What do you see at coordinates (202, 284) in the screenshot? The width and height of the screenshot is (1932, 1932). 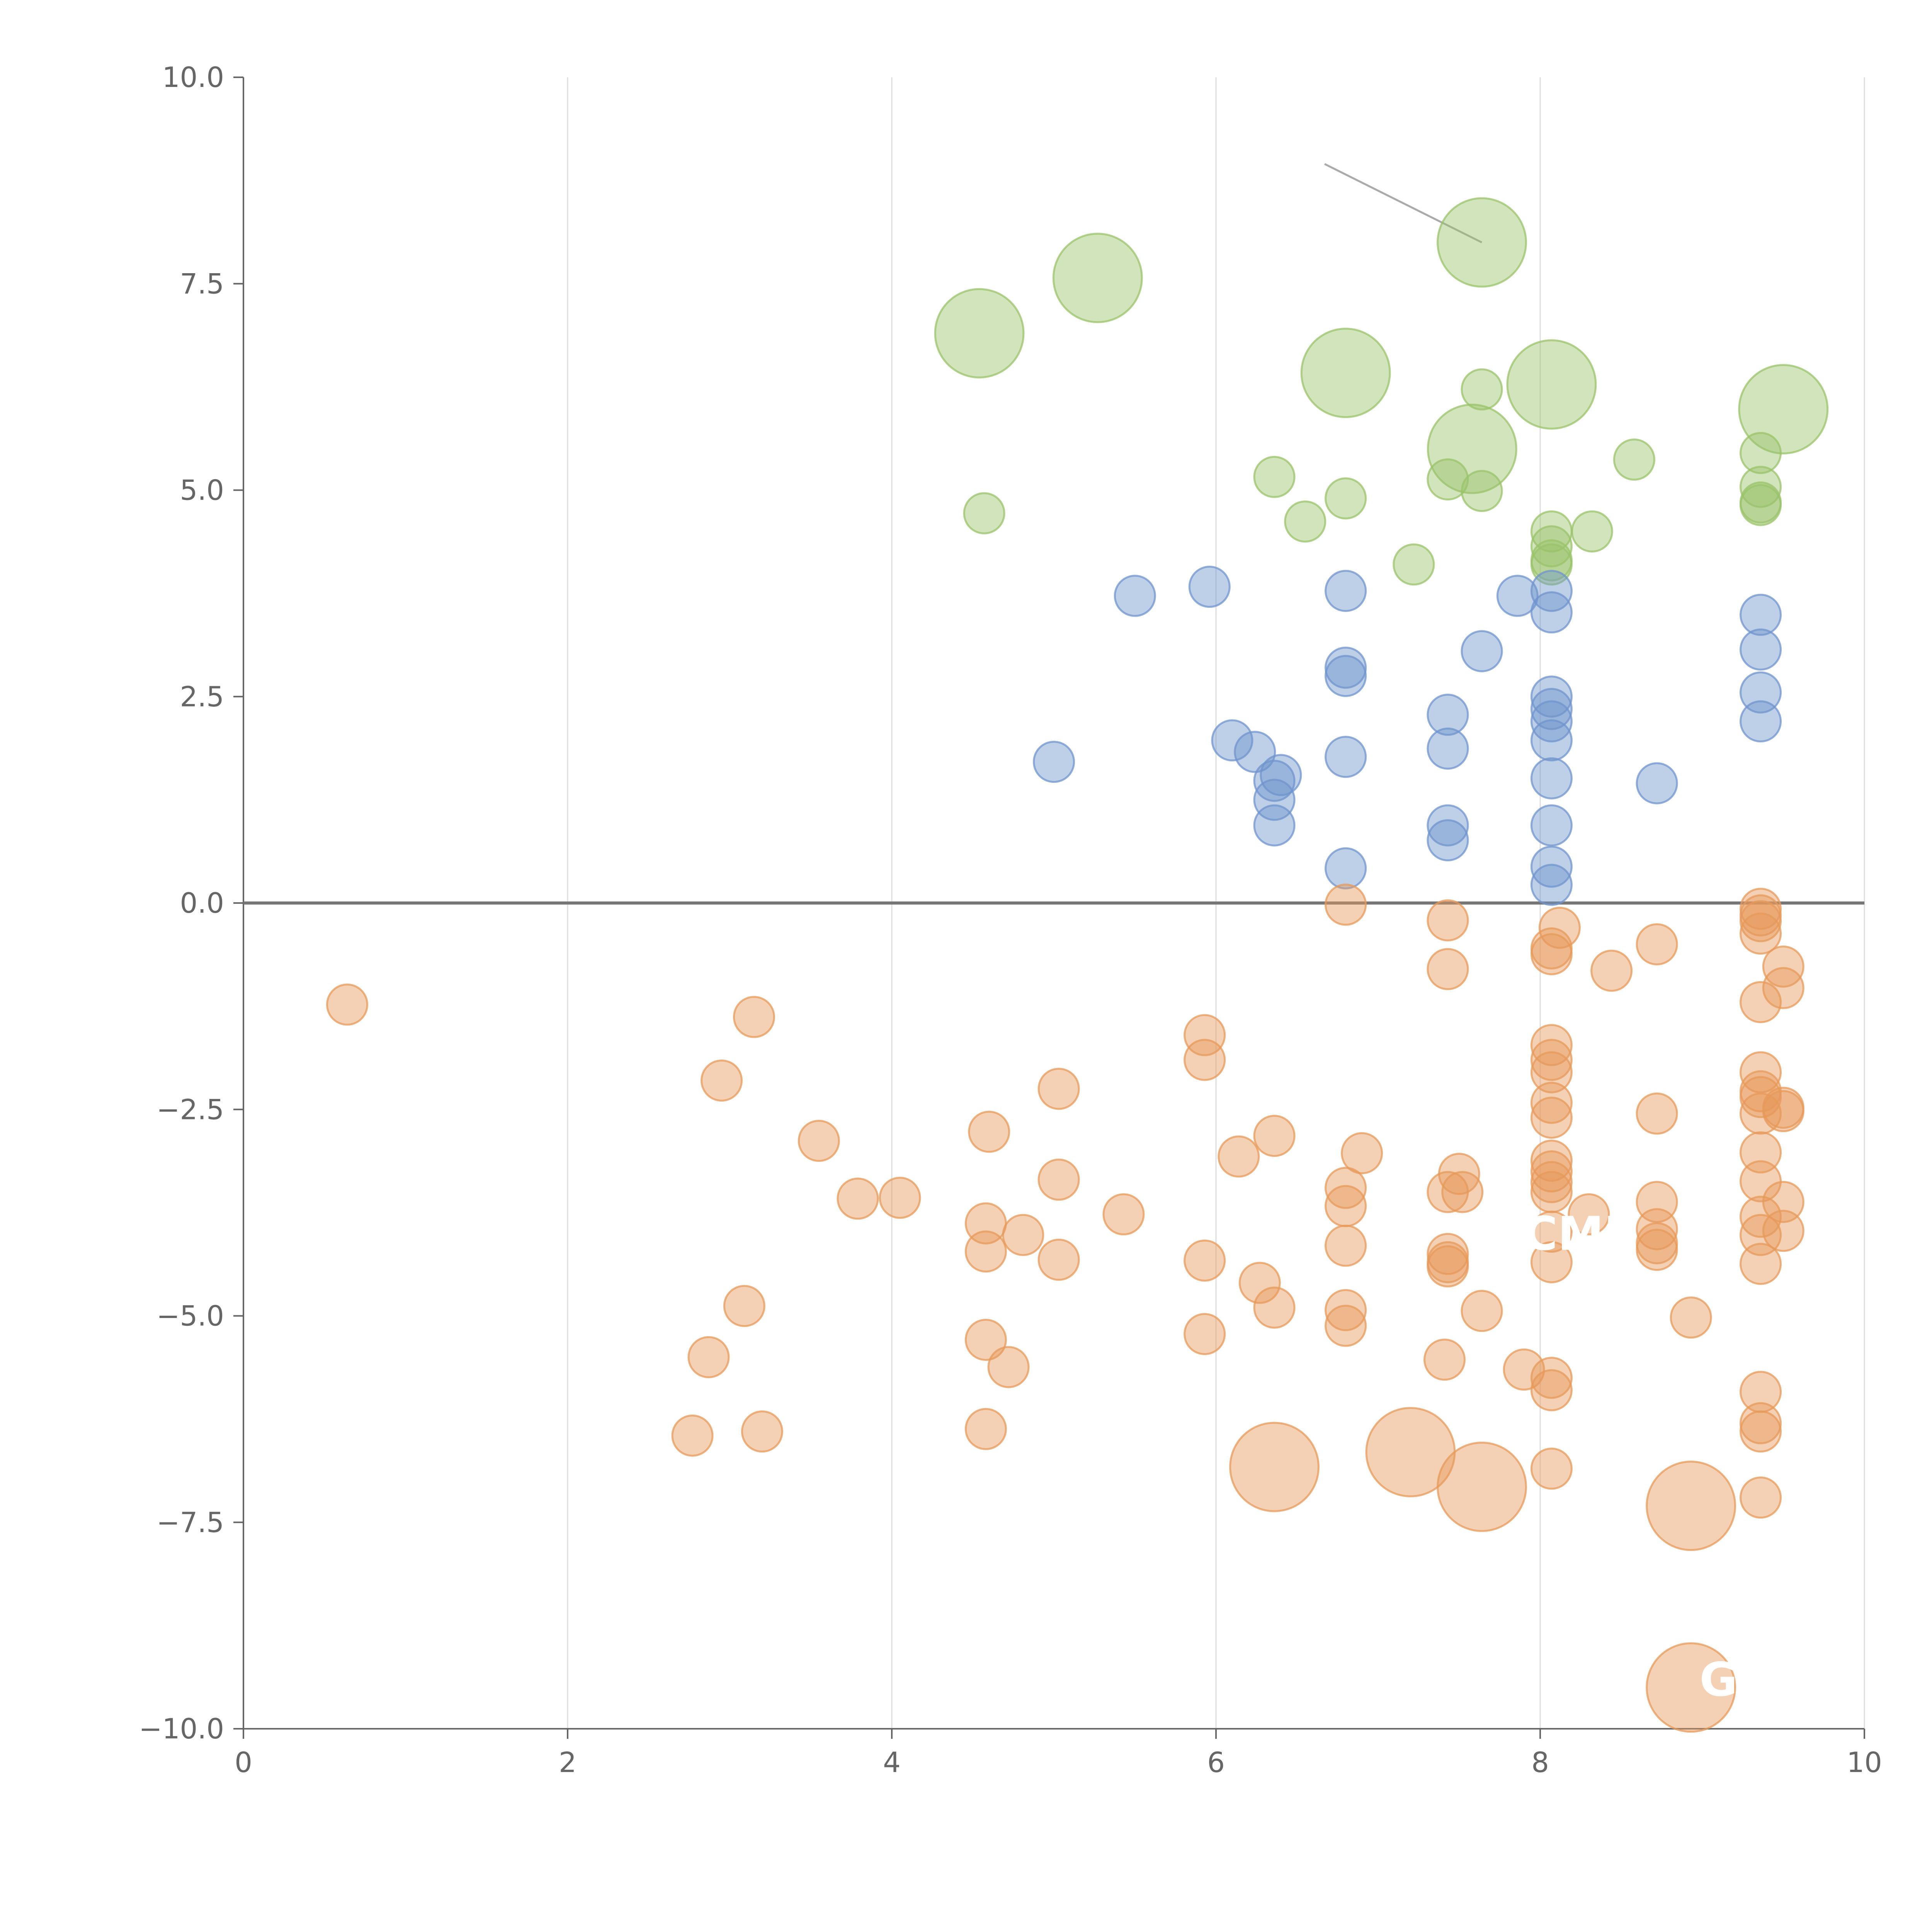 I see `y-tick-label: 7.5` at bounding box center [202, 284].